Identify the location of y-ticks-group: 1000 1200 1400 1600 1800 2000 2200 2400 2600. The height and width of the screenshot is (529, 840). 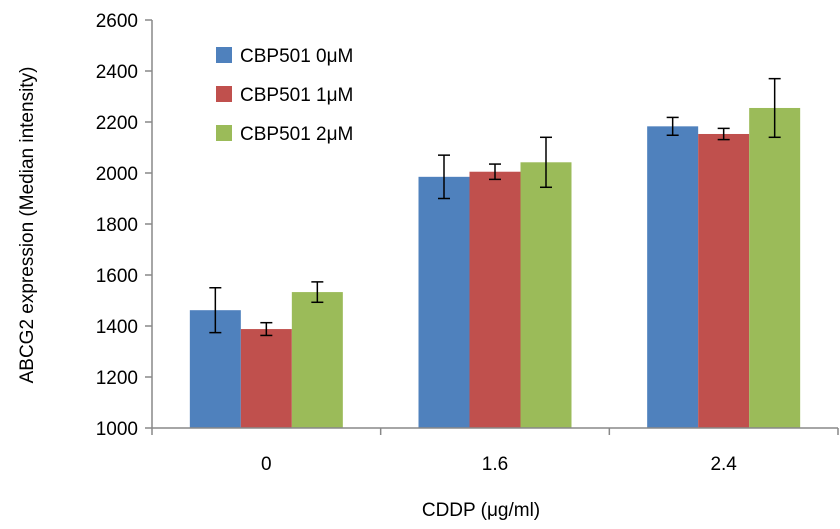
(124, 225).